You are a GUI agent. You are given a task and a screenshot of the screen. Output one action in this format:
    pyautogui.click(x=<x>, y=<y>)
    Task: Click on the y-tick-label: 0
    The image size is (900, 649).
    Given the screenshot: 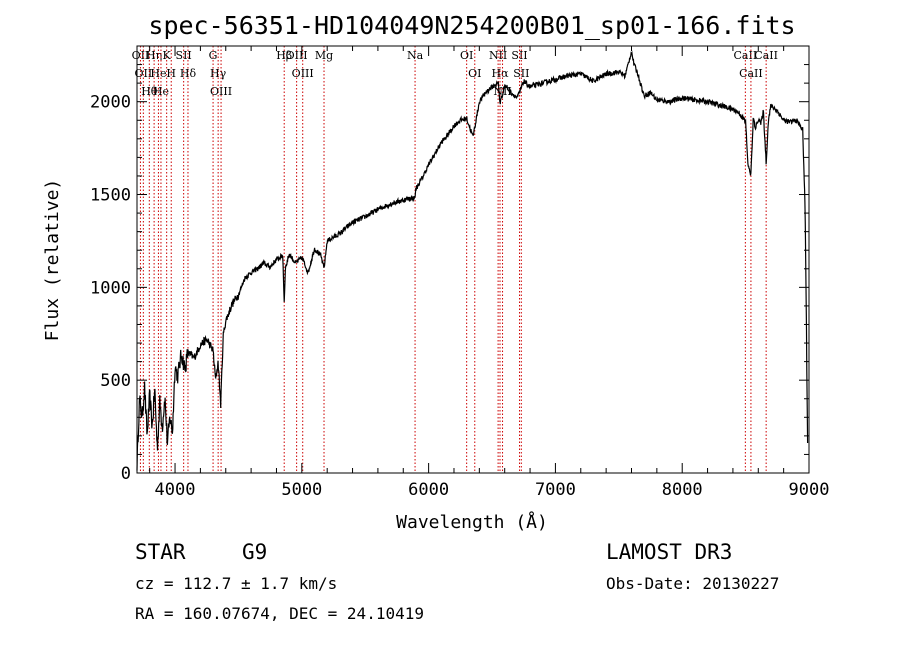 What is the action you would take?
    pyautogui.click(x=126, y=474)
    